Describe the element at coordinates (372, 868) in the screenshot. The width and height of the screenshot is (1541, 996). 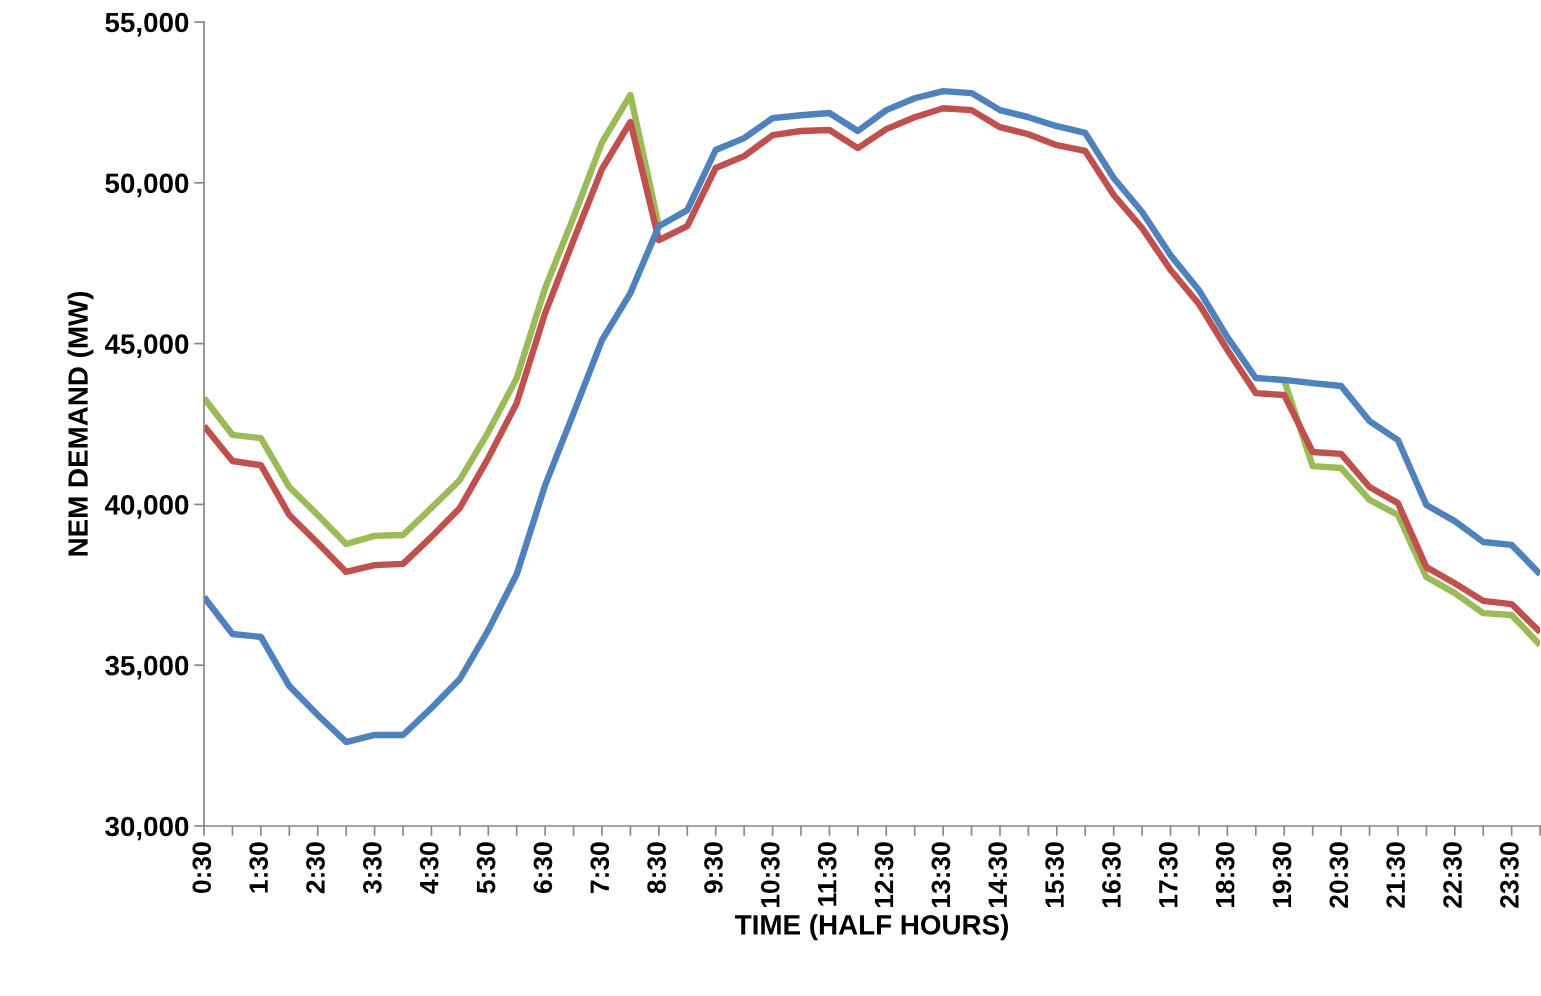
I see `x-tick-label: 3:30` at that location.